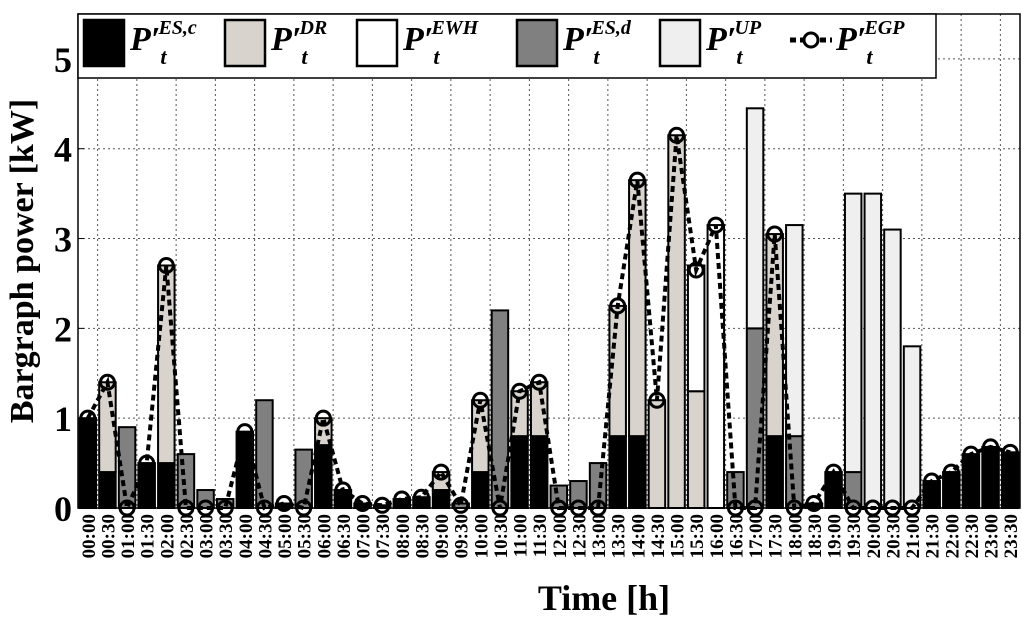 The image size is (1022, 618). I want to click on y-tick-label: 1, so click(63, 419).